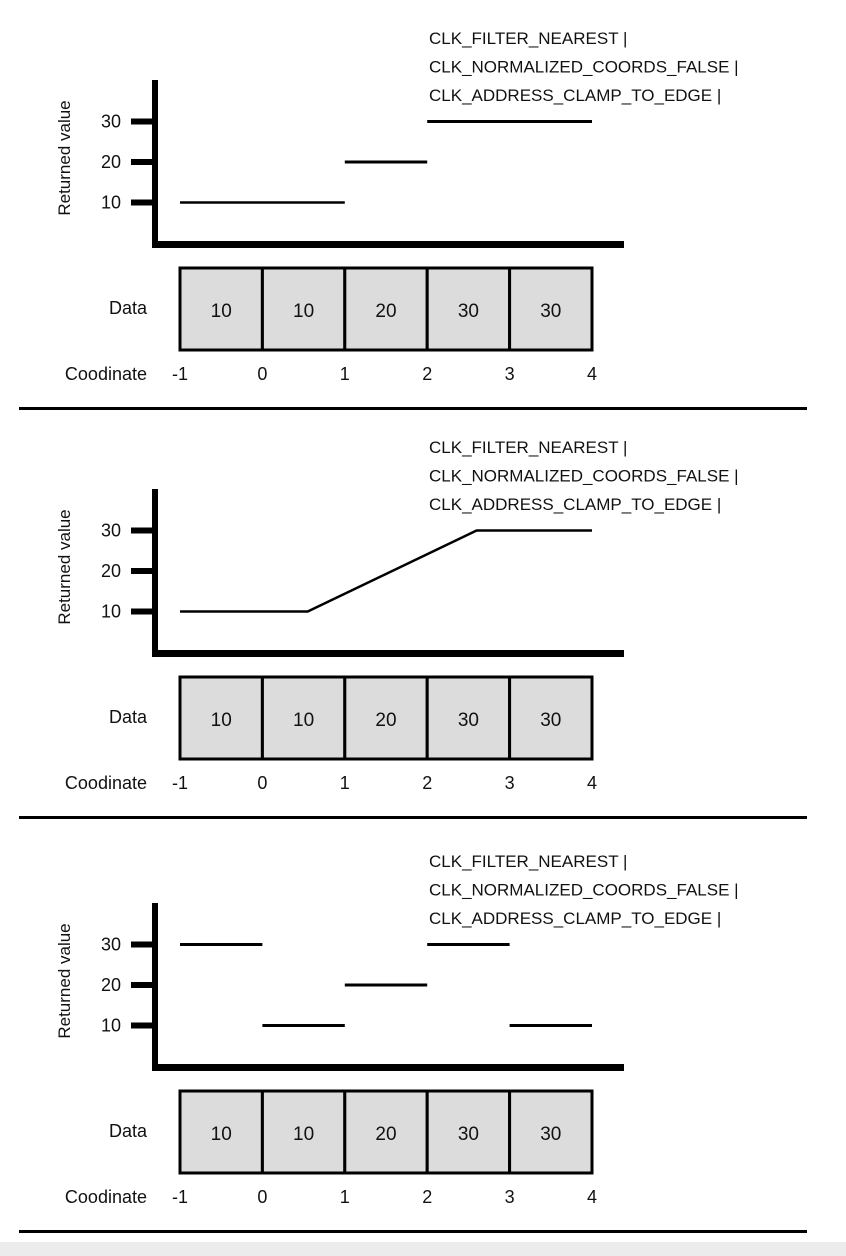 The width and height of the screenshot is (846, 1256). Describe the element at coordinates (386, 571) in the screenshot. I see `sample-curve` at that location.